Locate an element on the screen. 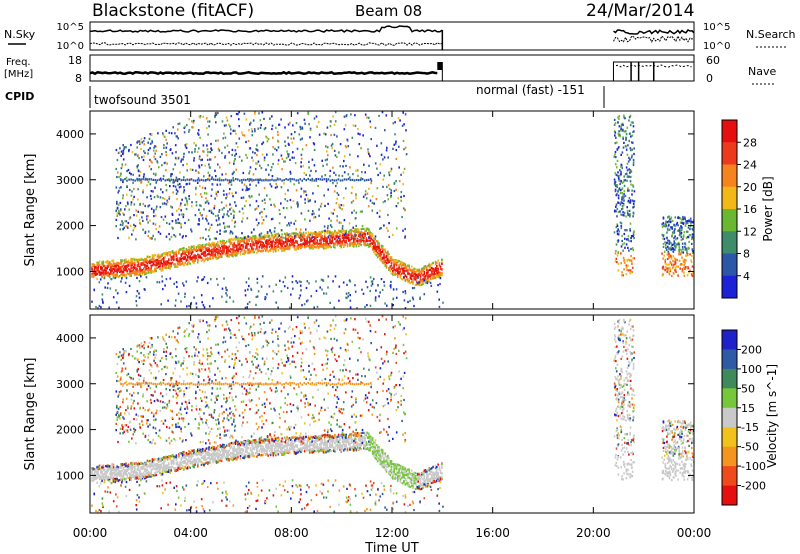 This screenshot has width=800, height=554. noise-sky-trace-late is located at coordinates (654, 32).